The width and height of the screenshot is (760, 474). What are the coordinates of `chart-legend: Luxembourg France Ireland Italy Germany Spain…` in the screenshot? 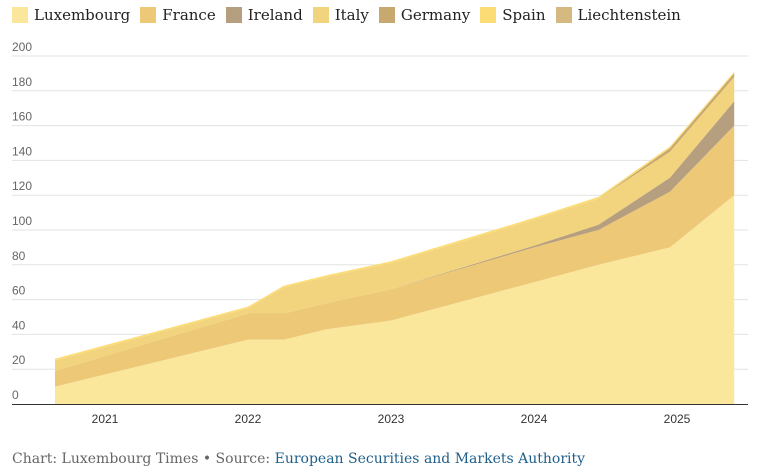 It's located at (351, 15).